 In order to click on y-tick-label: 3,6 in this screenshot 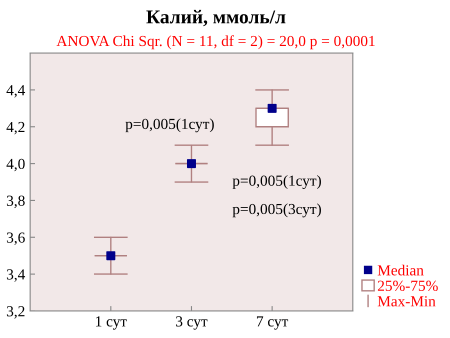, I will do `click(15, 238)`.